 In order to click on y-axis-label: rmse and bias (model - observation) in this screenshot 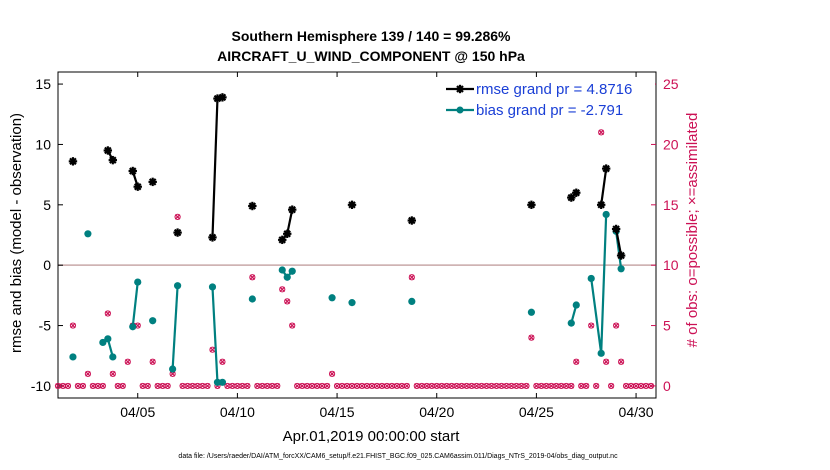, I will do `click(16, 233)`.